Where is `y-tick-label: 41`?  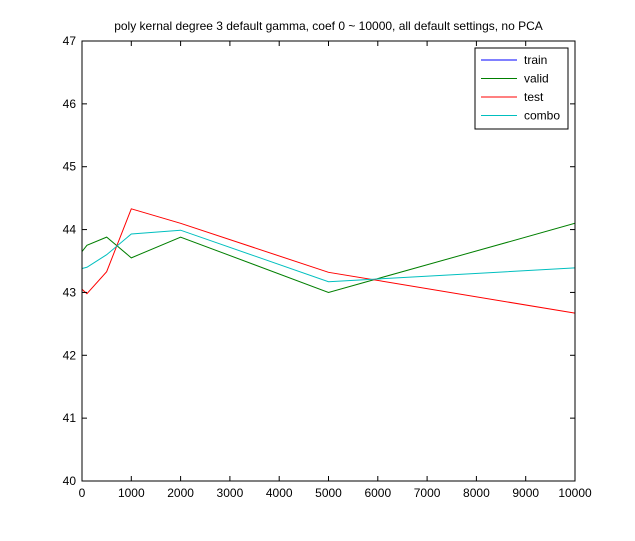
y-tick-label: 41 is located at coordinates (70, 418).